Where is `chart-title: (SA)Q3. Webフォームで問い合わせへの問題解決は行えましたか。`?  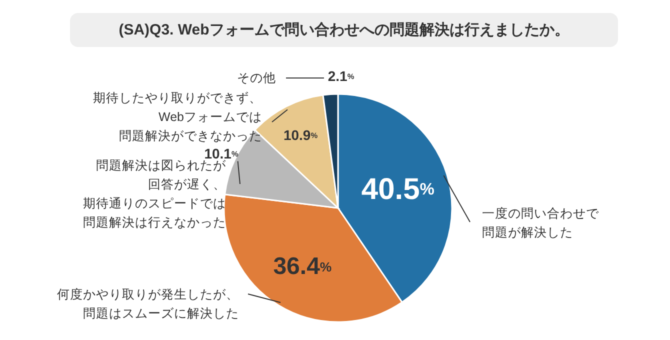 chart-title: (SA)Q3. Webフォームで問い合わせへの問題解決は行えましたか。 is located at coordinates (344, 30).